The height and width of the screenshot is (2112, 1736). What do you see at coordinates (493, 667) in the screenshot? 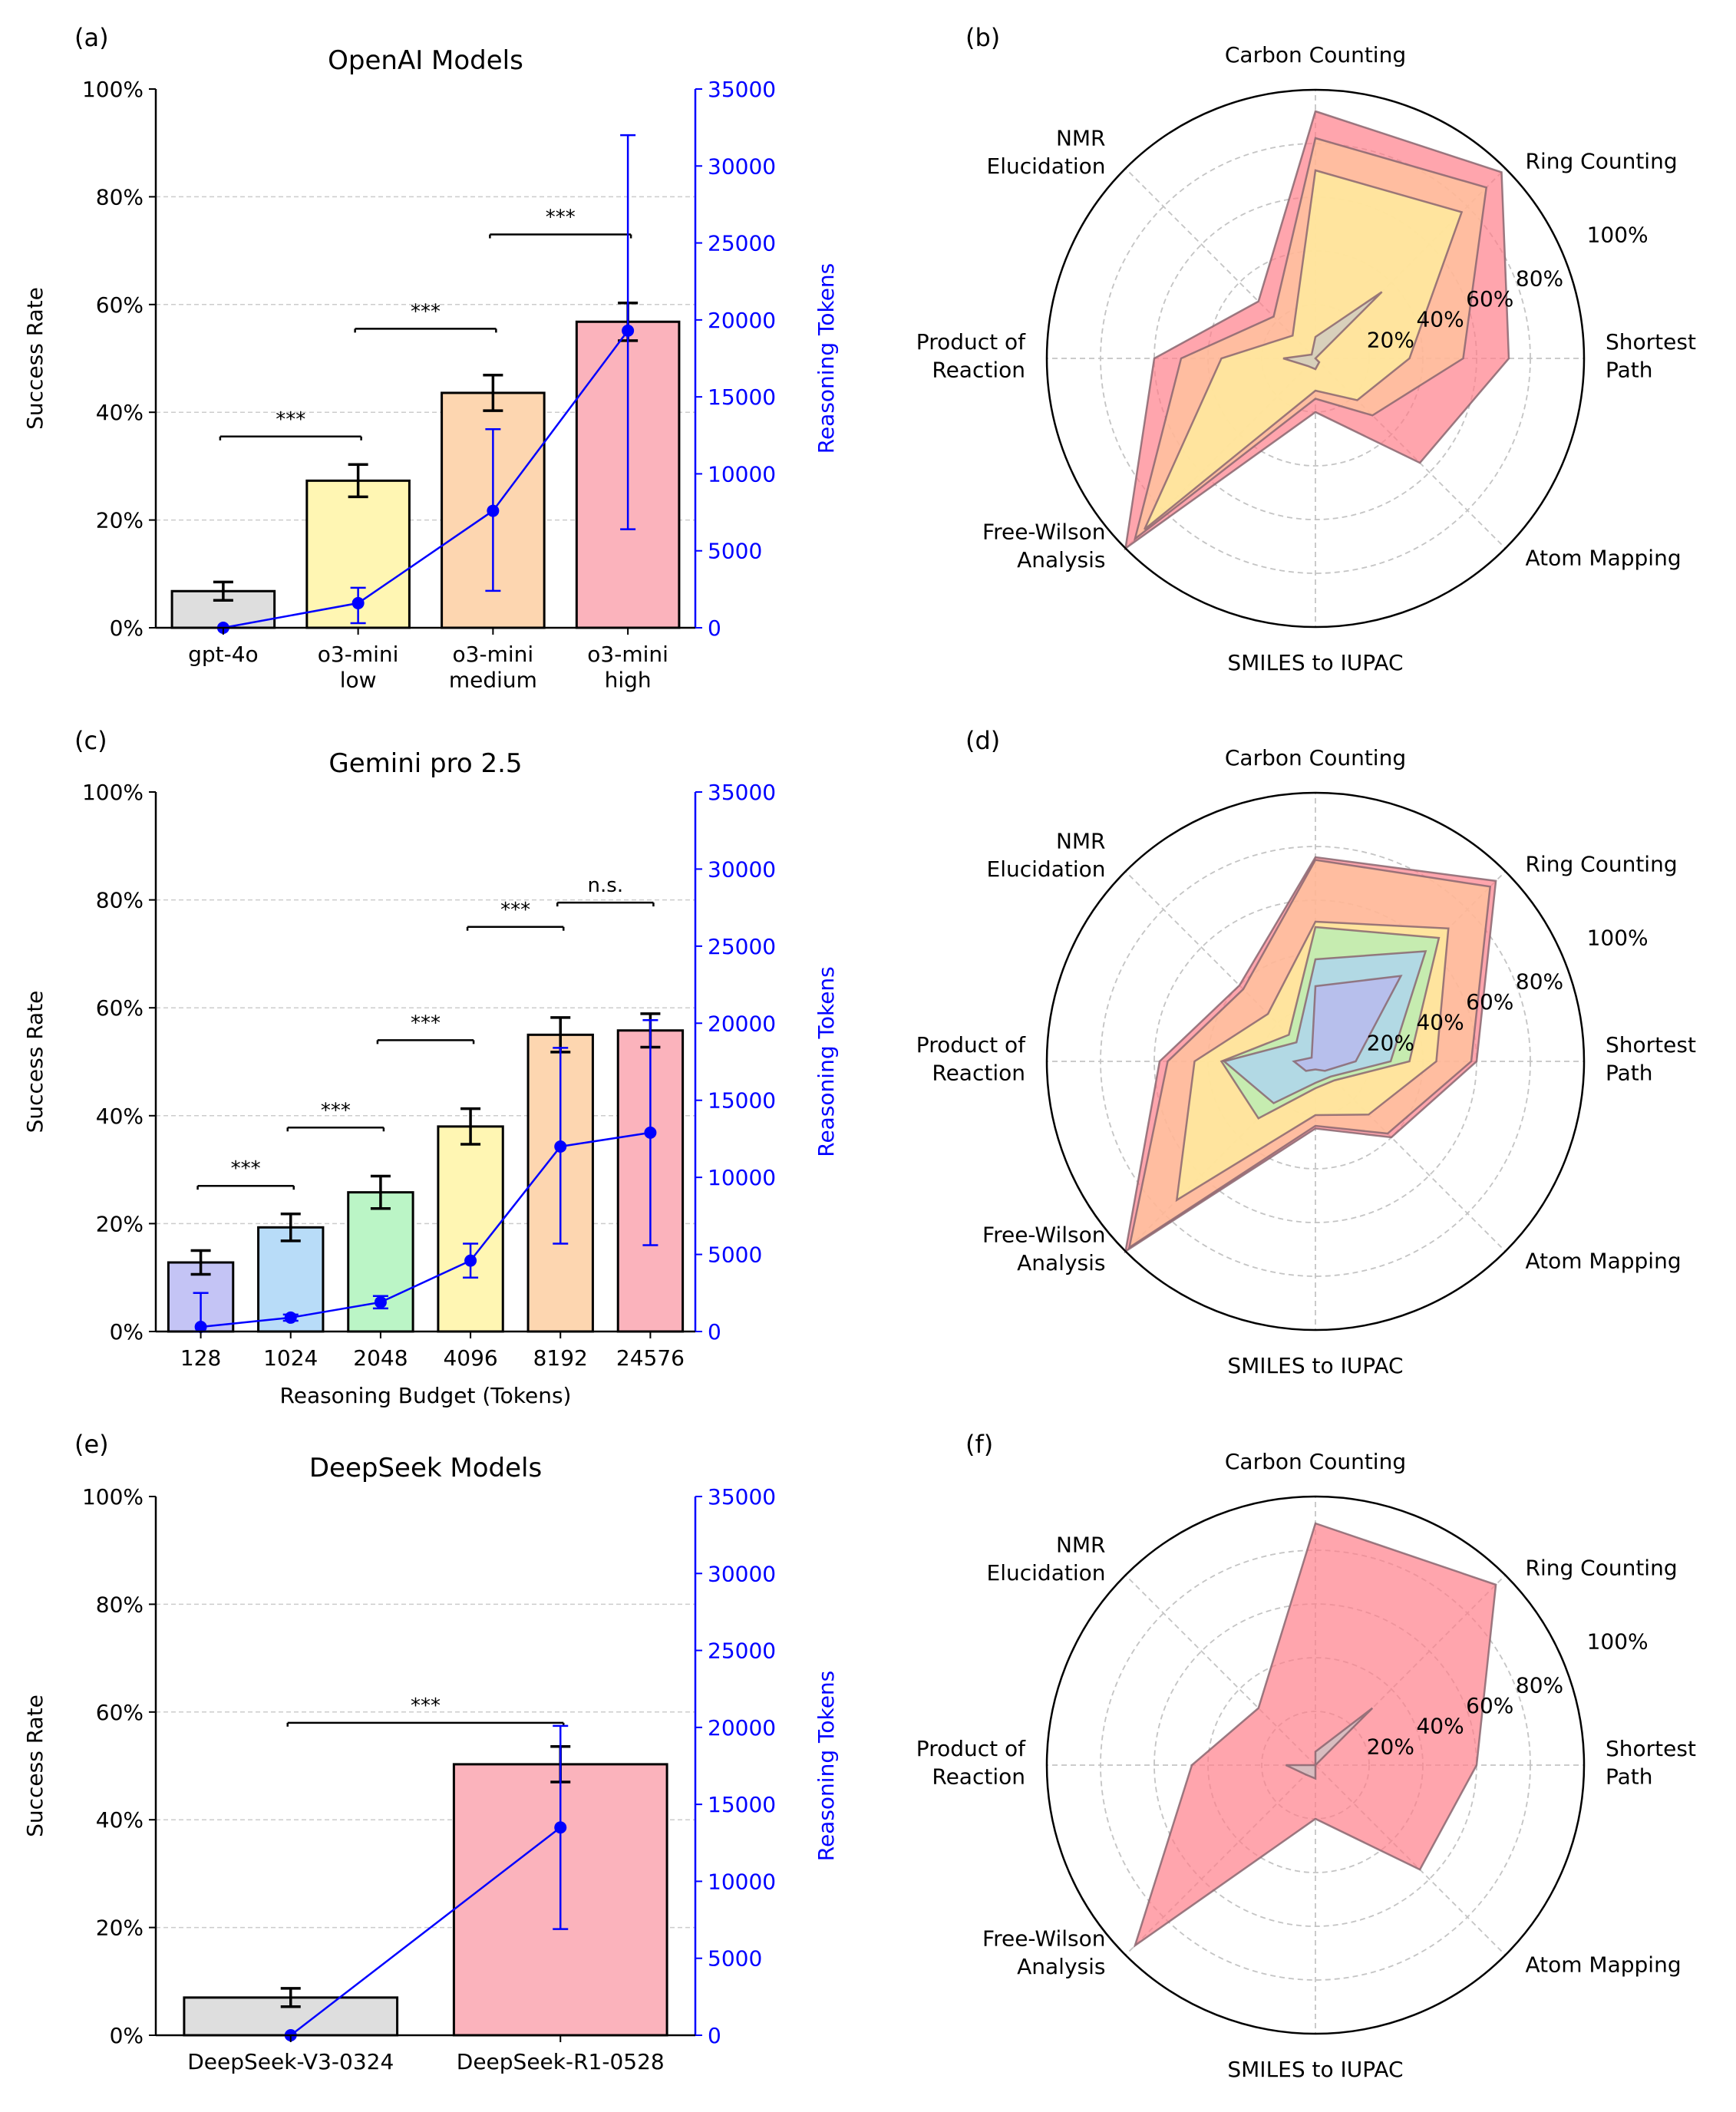
I see `x-tick-label: o3-mini medium` at bounding box center [493, 667].